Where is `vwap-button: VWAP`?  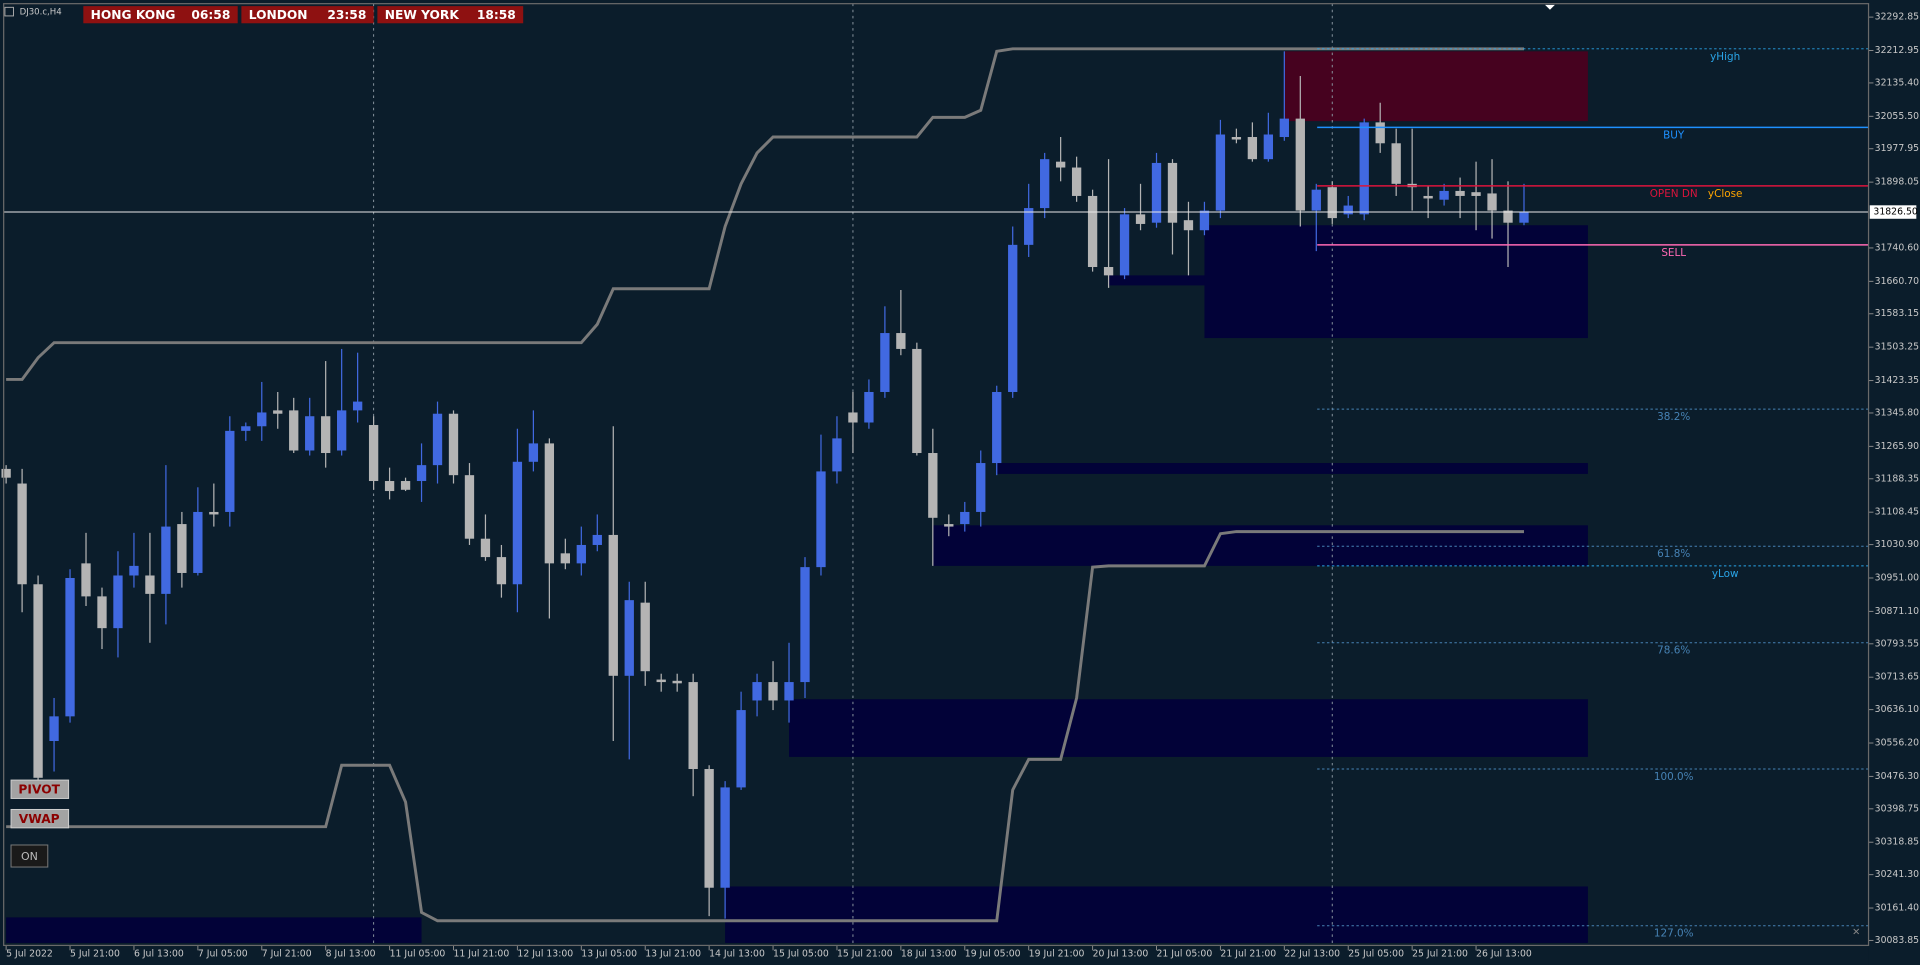 vwap-button: VWAP is located at coordinates (40, 818).